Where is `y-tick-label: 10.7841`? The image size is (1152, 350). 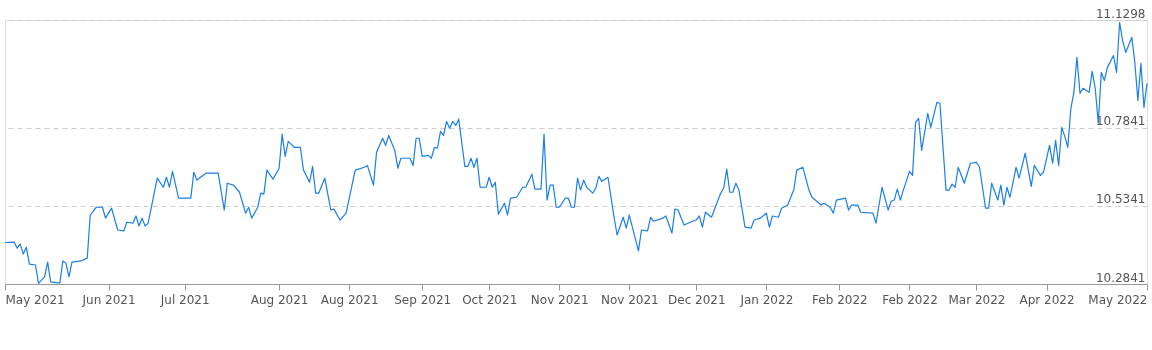 y-tick-label: 10.7841 is located at coordinates (1120, 121).